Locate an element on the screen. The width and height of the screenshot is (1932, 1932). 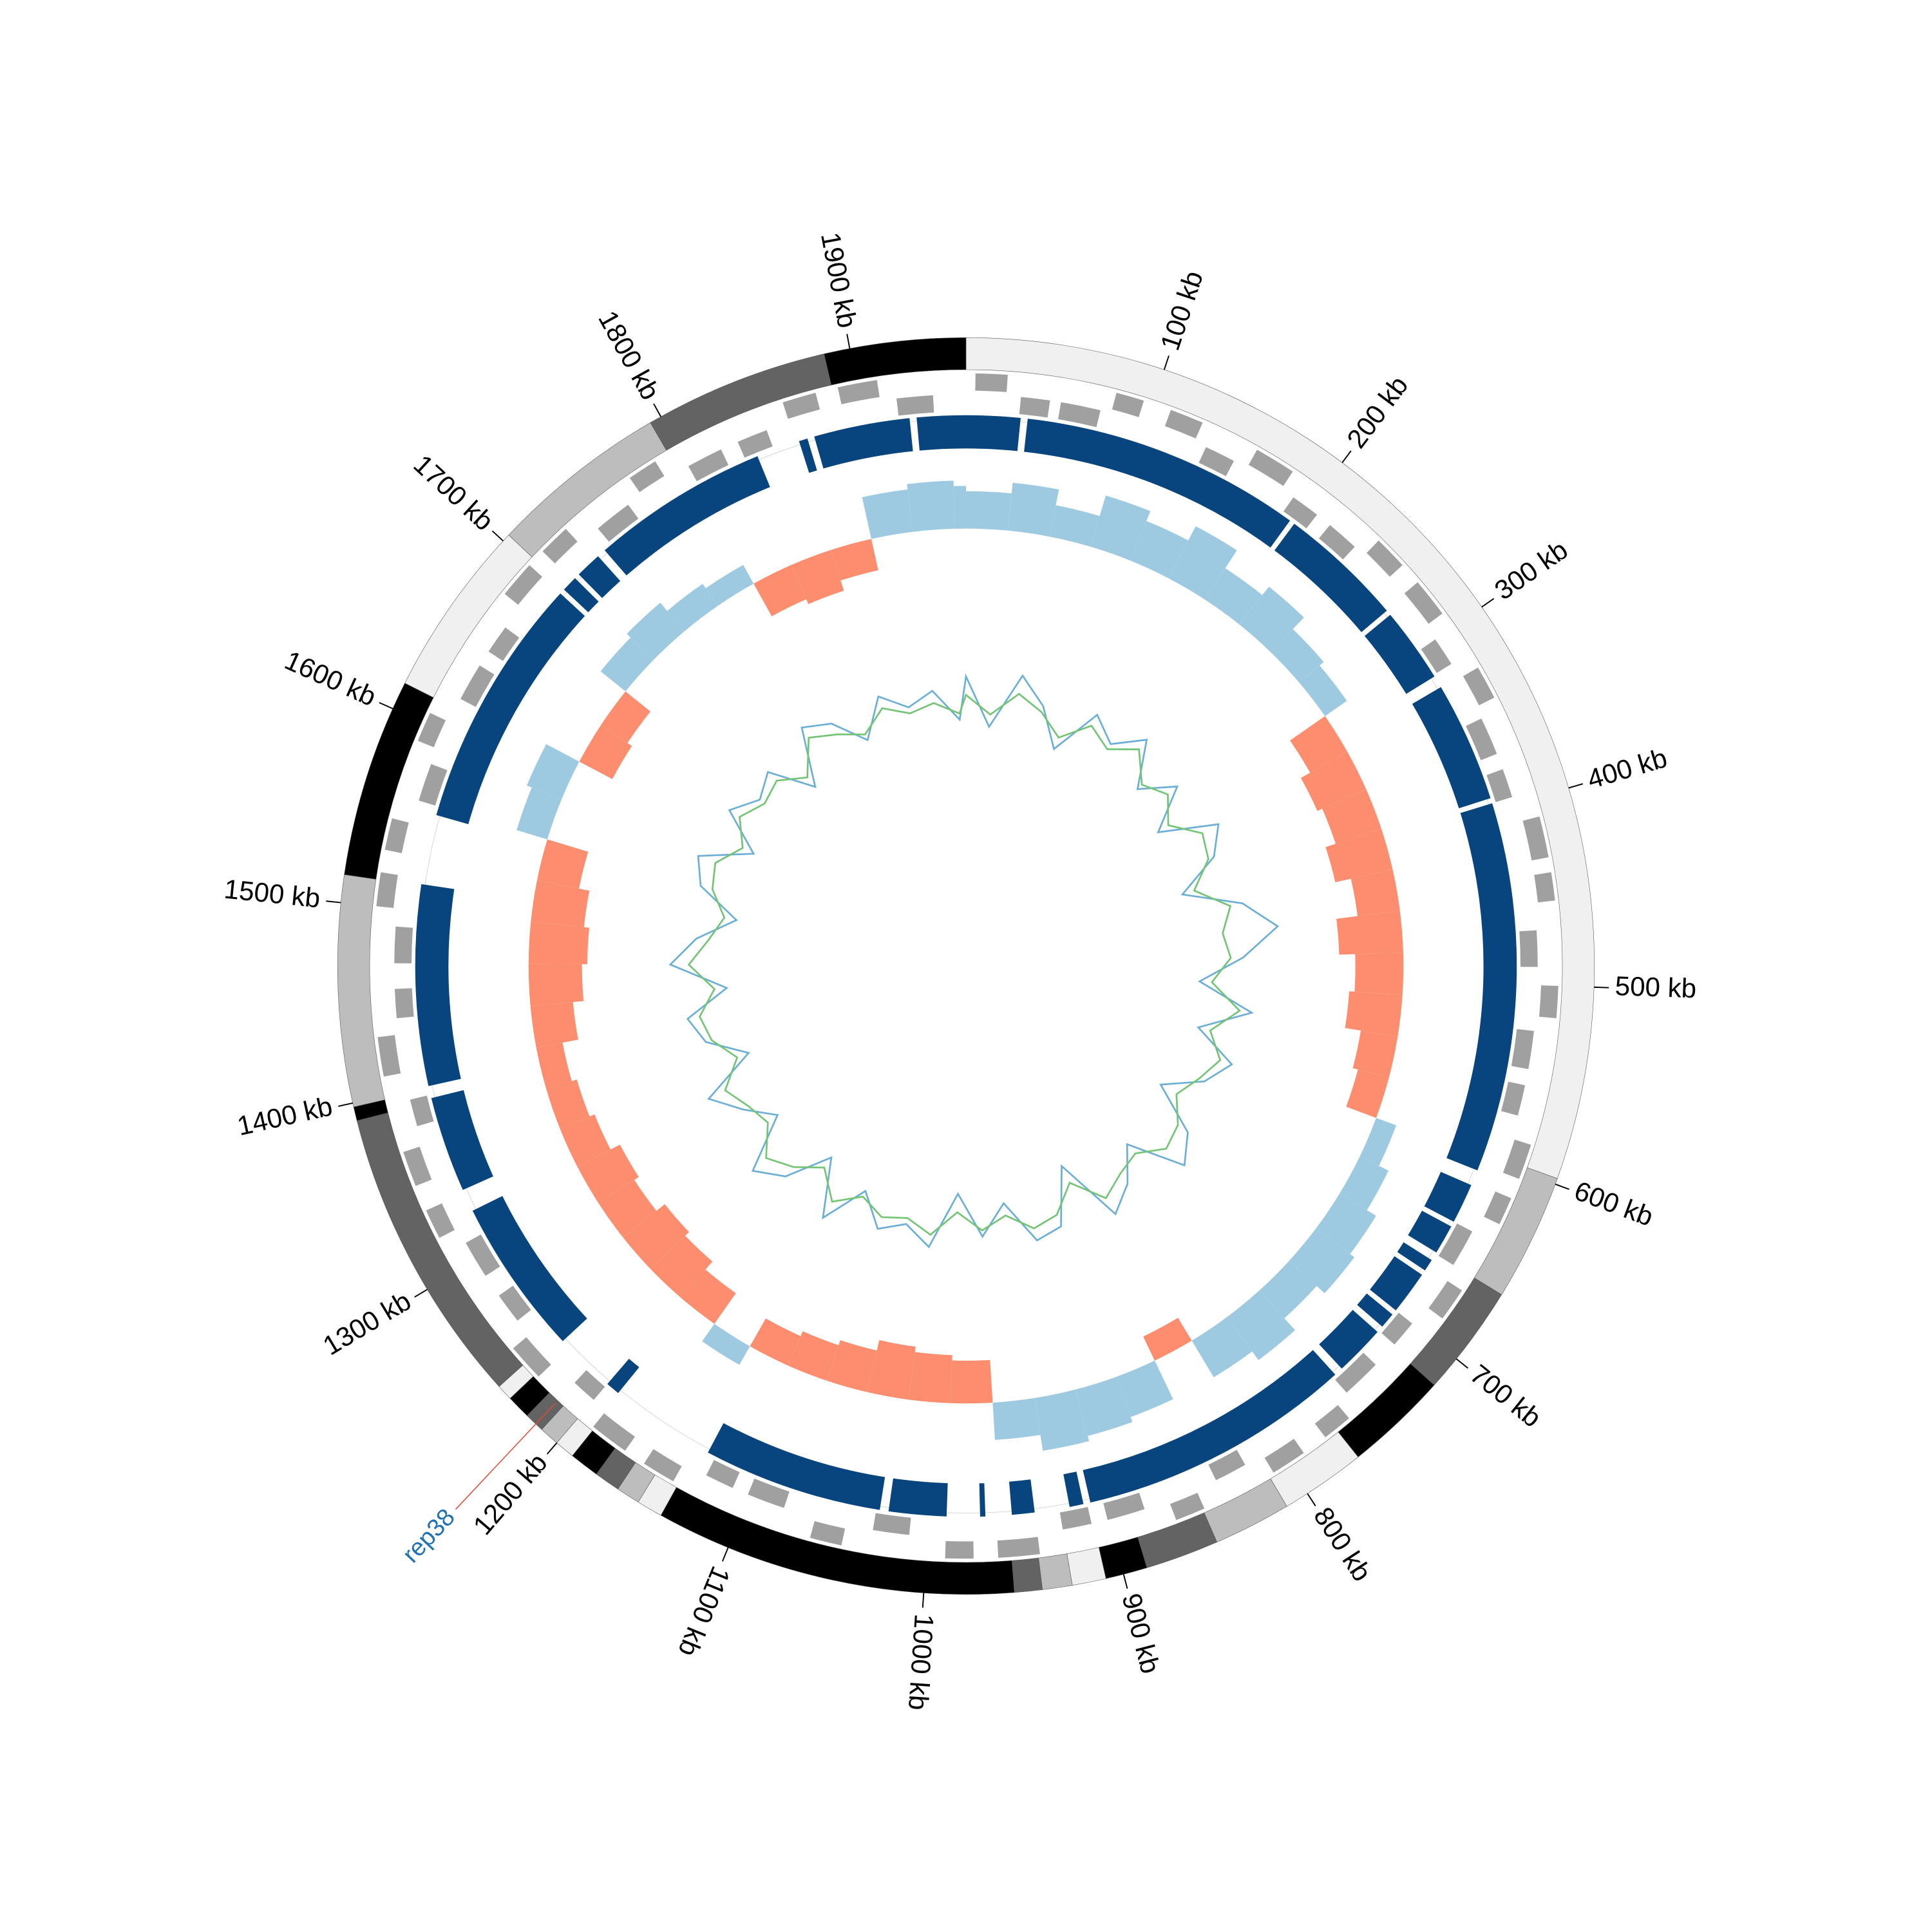
tick-label: 900 kb is located at coordinates (1141, 1633).